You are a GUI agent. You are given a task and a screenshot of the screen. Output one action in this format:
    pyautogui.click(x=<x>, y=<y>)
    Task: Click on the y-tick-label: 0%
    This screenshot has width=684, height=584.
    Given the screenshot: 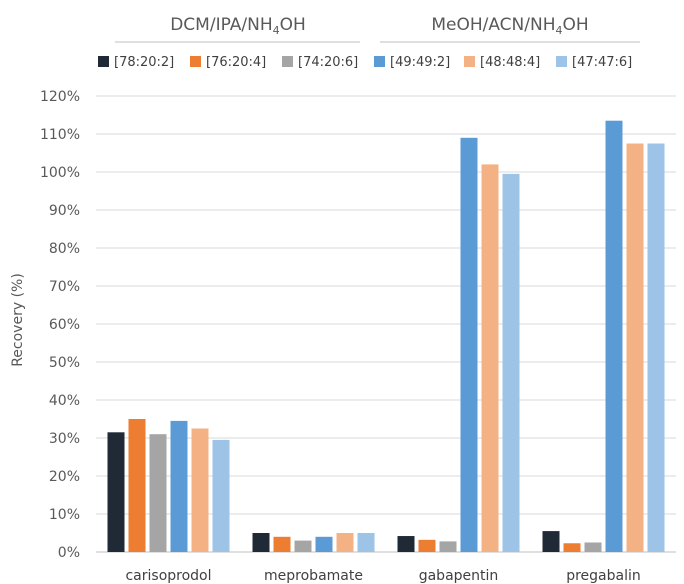 What is the action you would take?
    pyautogui.click(x=69, y=553)
    